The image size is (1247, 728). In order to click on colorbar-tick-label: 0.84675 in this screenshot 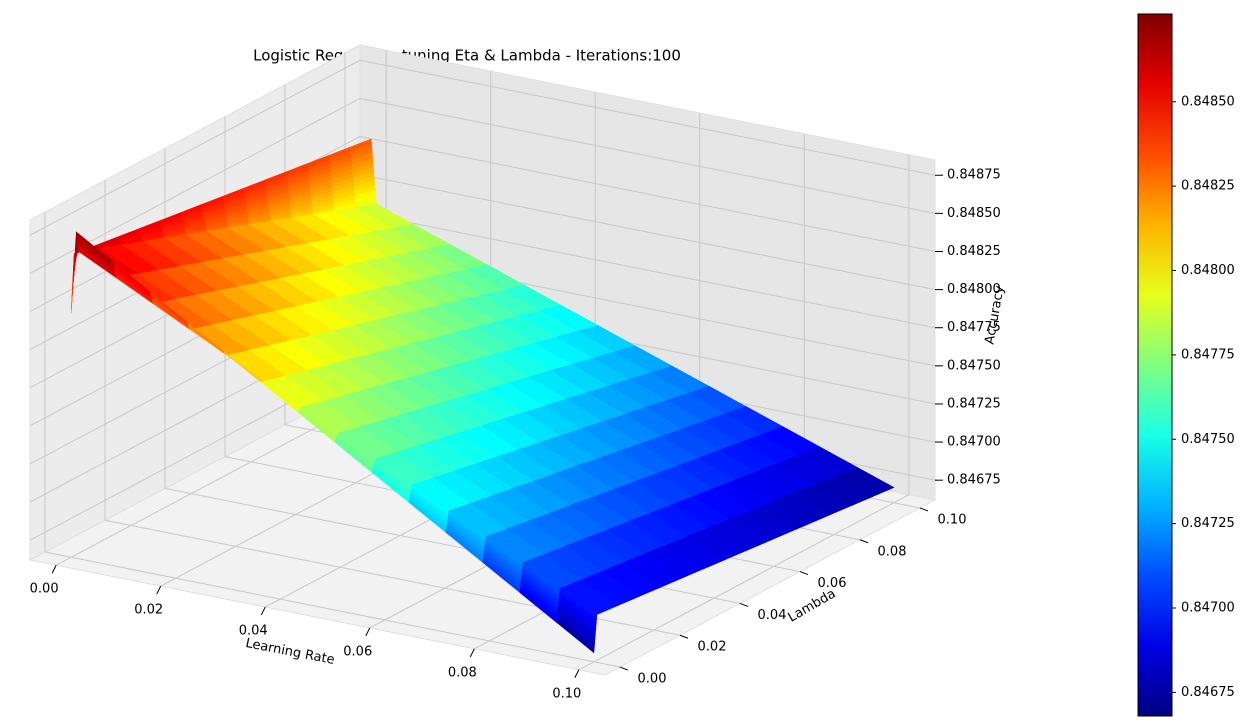, I will do `click(1208, 692)`.